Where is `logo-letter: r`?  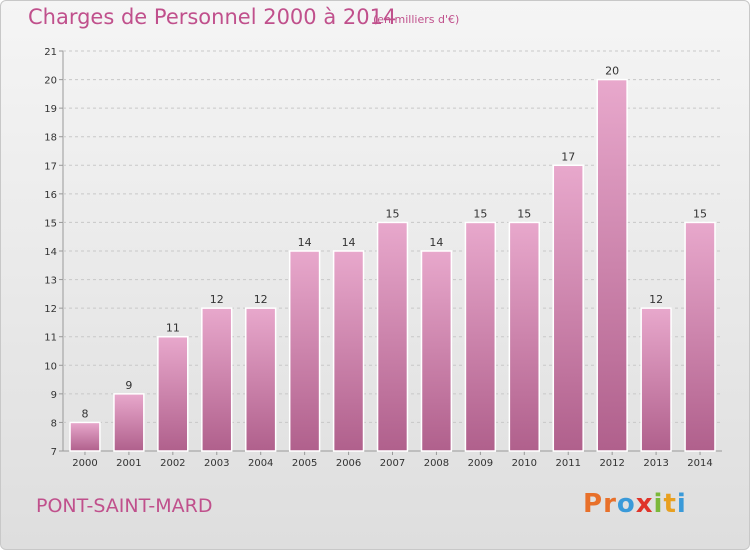 logo-letter: r is located at coordinates (610, 504).